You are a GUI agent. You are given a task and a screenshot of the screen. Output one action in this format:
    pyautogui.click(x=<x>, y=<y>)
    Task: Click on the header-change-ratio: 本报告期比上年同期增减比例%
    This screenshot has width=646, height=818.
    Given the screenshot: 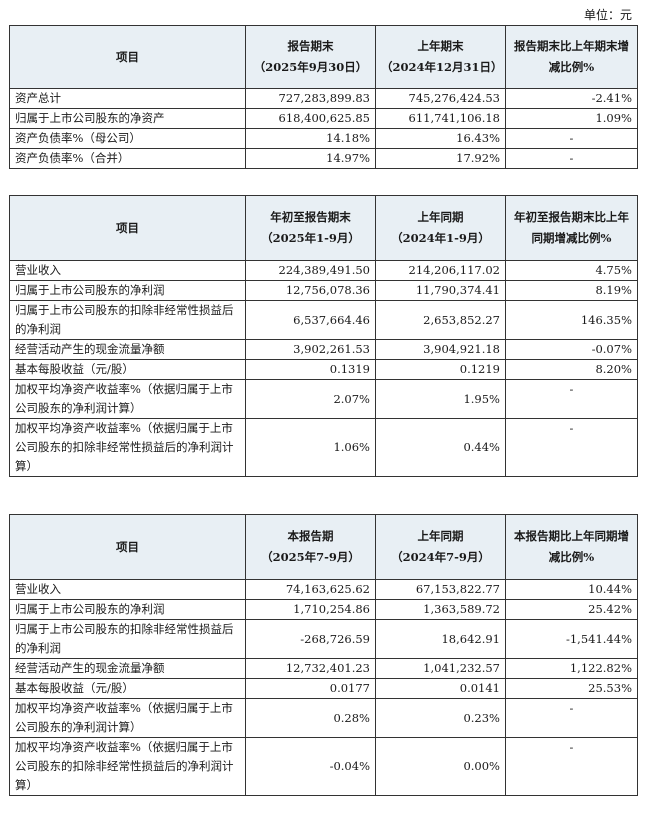 What is the action you would take?
    pyautogui.click(x=571, y=547)
    